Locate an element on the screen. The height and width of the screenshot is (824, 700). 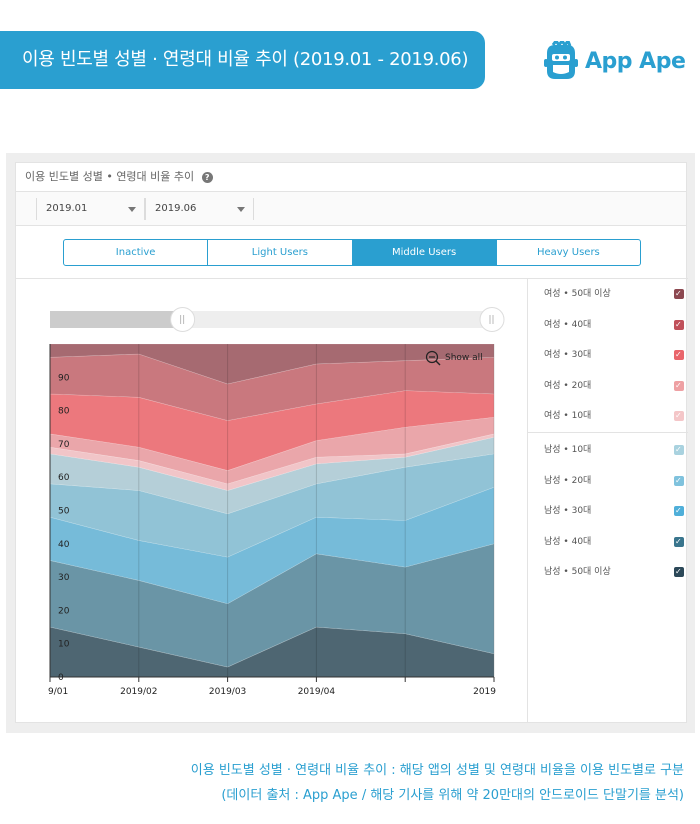
legend-item: 여성 • 10대 is located at coordinates (615, 416).